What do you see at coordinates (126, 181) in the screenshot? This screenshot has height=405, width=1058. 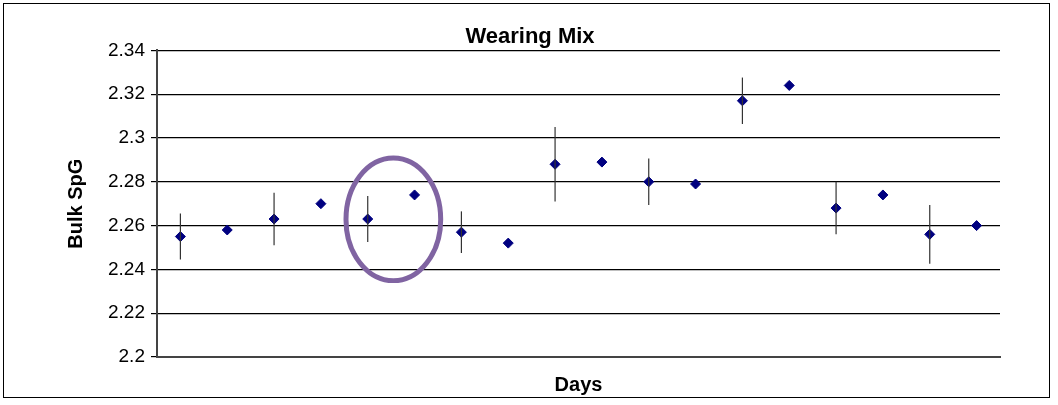 I see `y-tick-label: 2.28` at bounding box center [126, 181].